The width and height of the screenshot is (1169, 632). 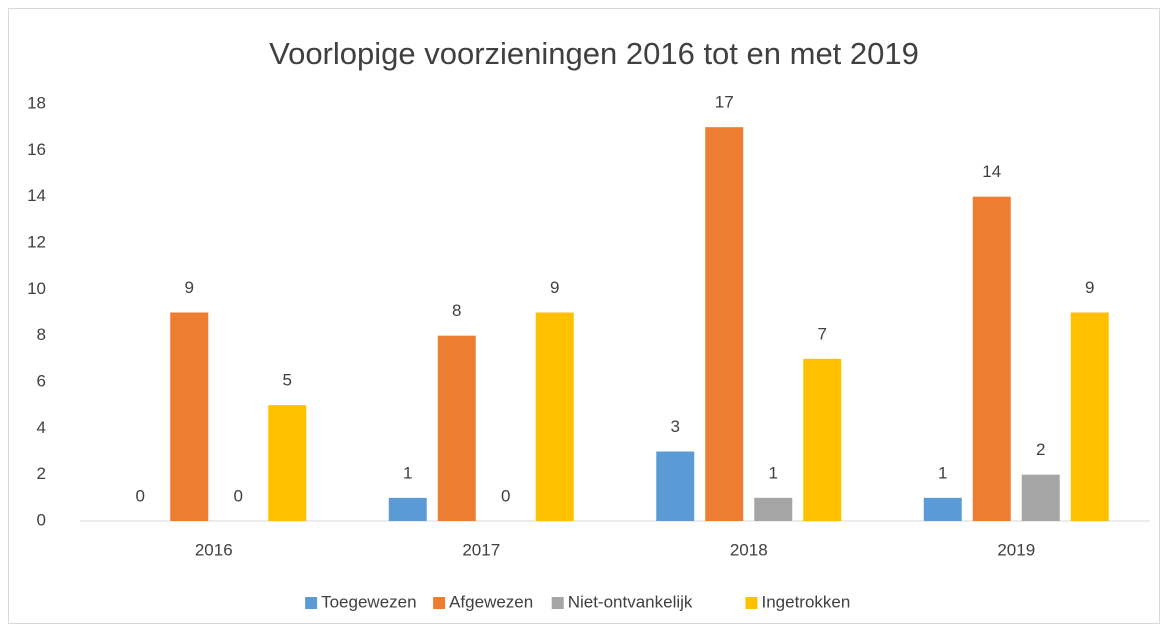 What do you see at coordinates (41, 334) in the screenshot?
I see `y-tick-label: 8` at bounding box center [41, 334].